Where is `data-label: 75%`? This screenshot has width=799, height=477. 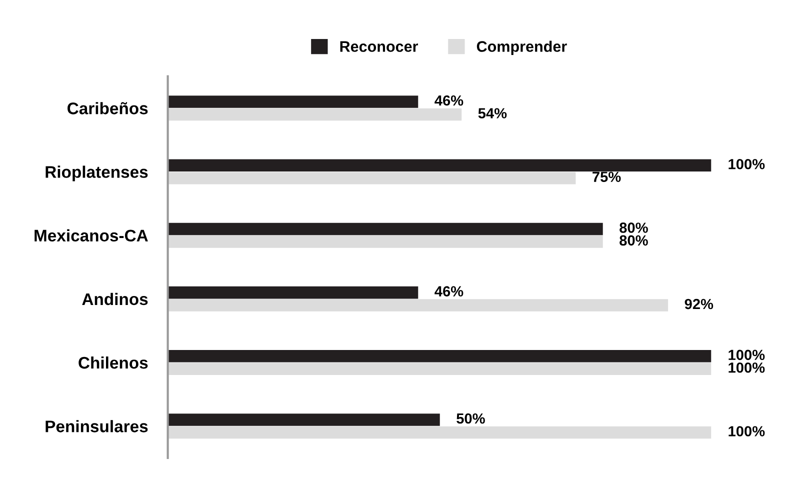 data-label: 75% is located at coordinates (606, 177).